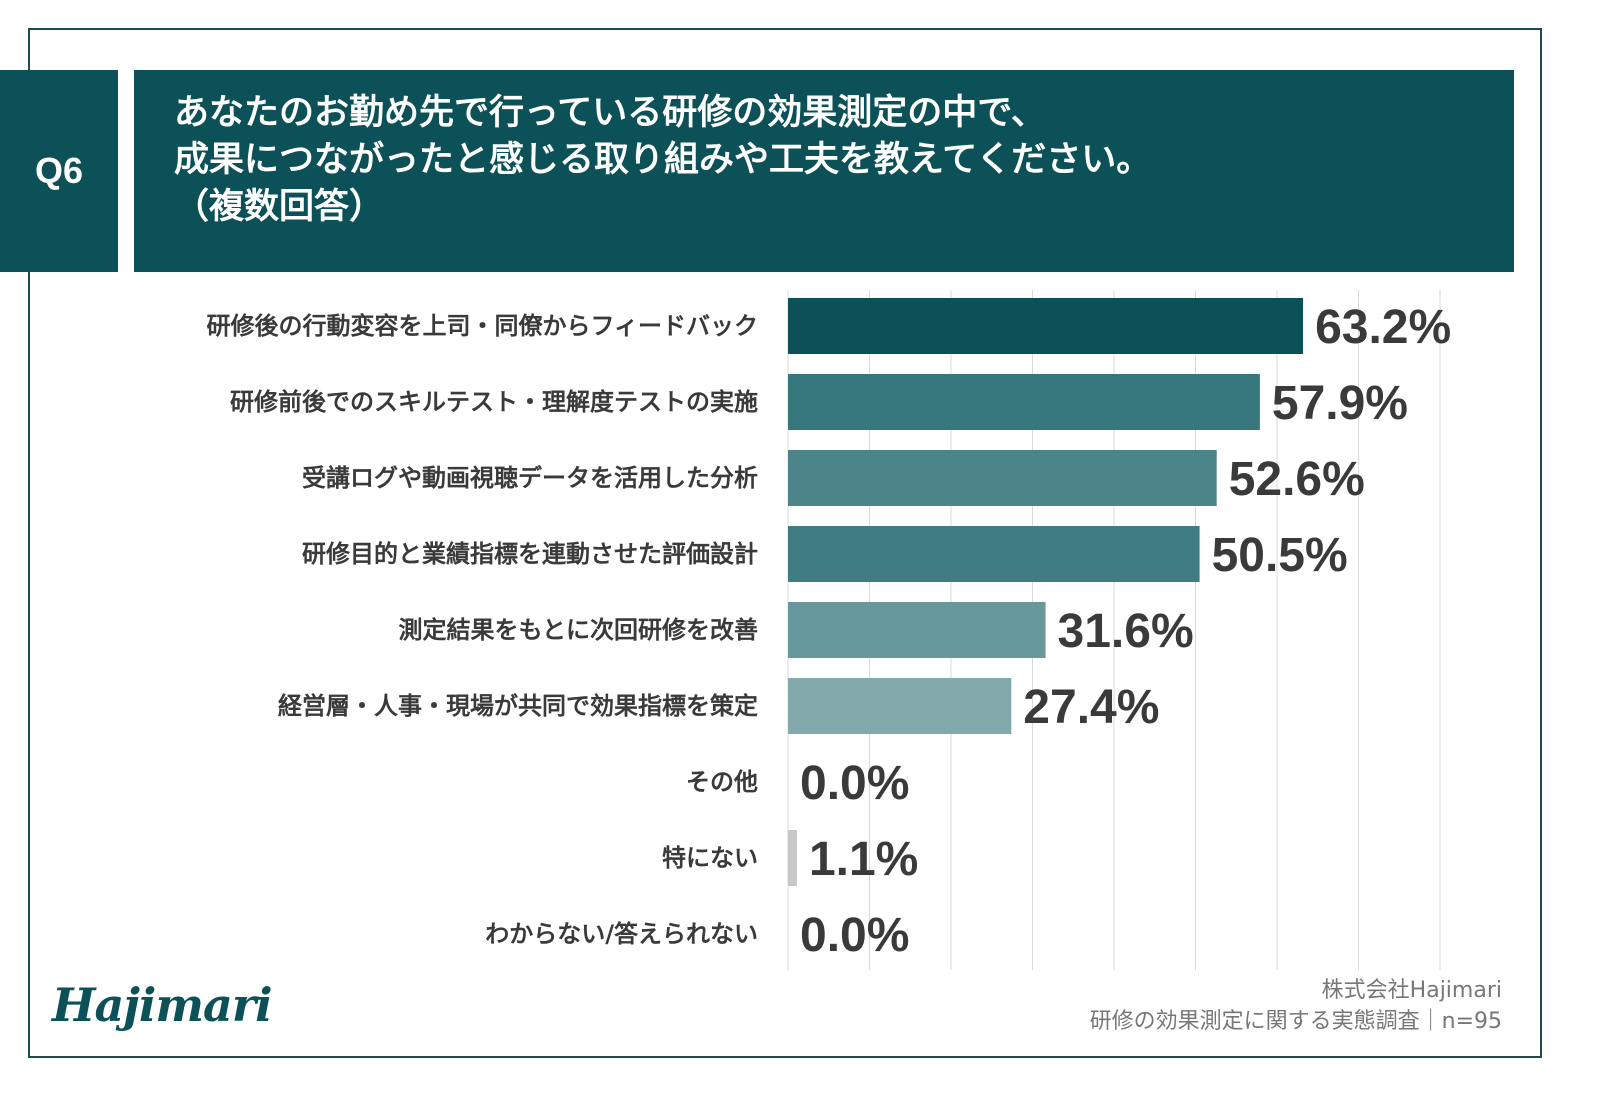 This screenshot has width=1600, height=1108. What do you see at coordinates (854, 783) in the screenshot?
I see `value-label-7: 0.0%` at bounding box center [854, 783].